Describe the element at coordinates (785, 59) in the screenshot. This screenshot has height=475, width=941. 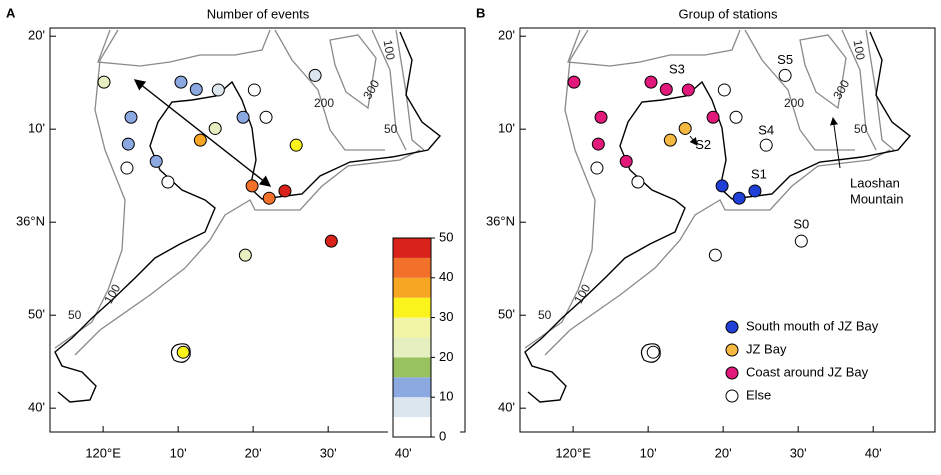
I see `station-label: S5` at that location.